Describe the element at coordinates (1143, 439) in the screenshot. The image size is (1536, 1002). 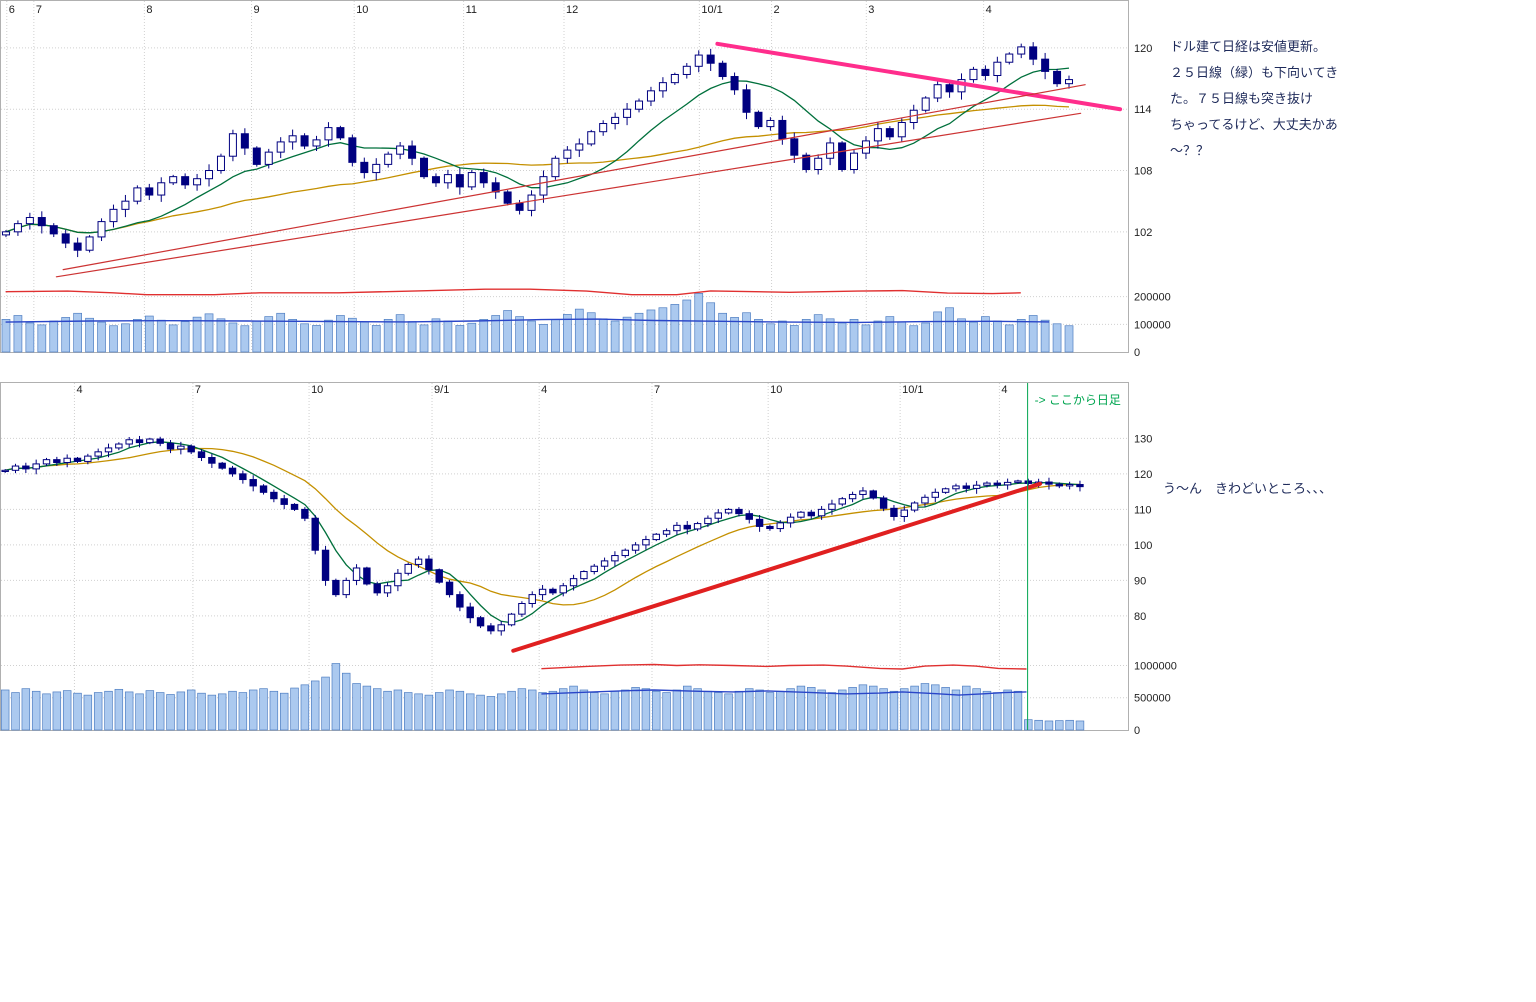
I see `y-axis-label: 130` at that location.